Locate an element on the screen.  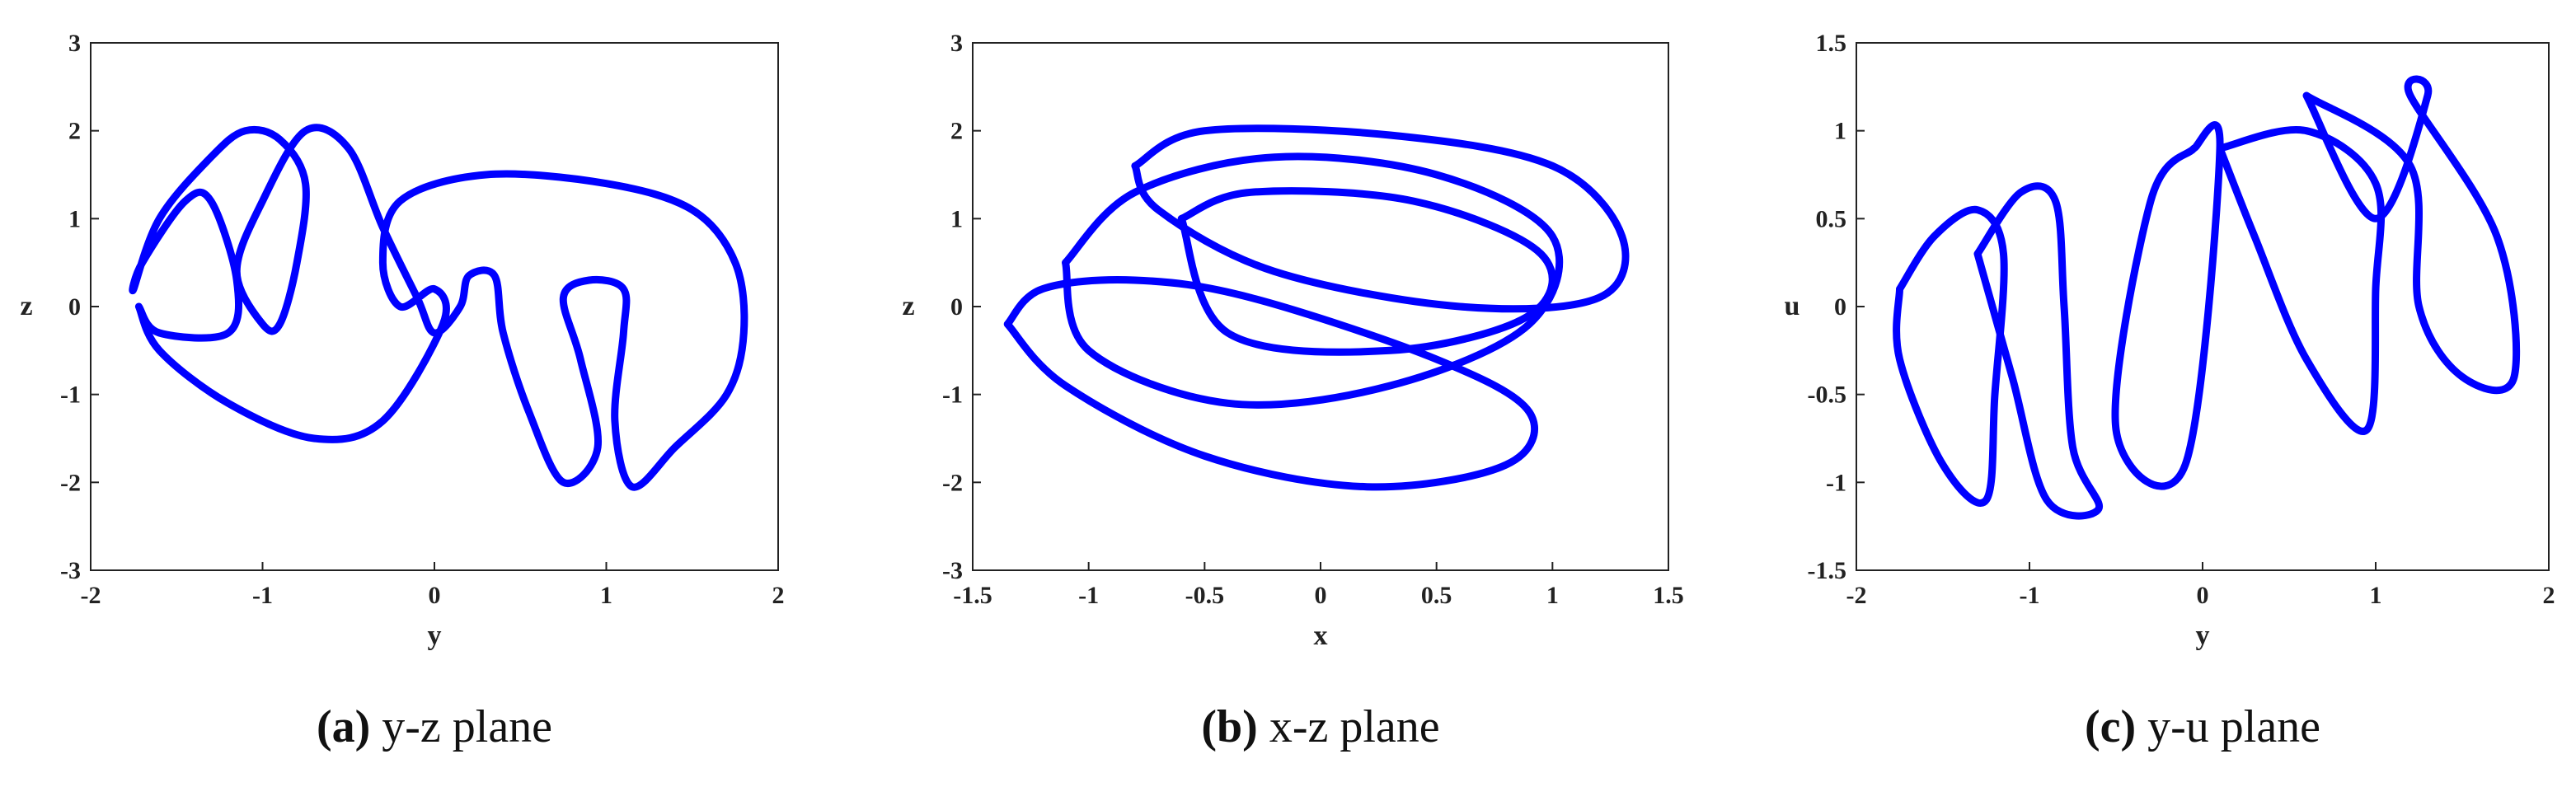
caption: (a) y-z plane is located at coordinates (435, 726).